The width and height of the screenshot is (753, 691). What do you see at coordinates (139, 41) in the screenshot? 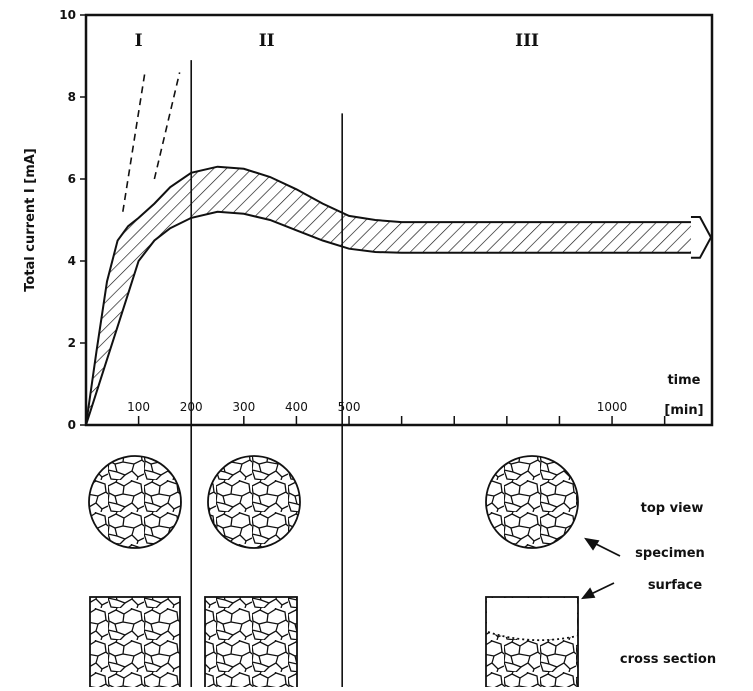
I see `region-label: I` at bounding box center [139, 41].